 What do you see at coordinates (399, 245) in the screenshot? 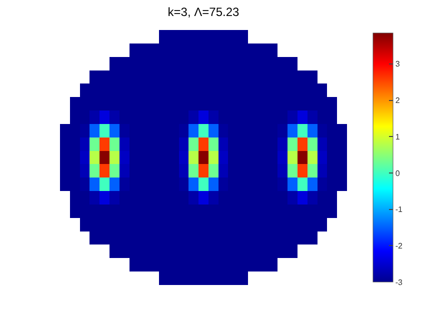
I see `color-bar-label: -2` at bounding box center [399, 245].